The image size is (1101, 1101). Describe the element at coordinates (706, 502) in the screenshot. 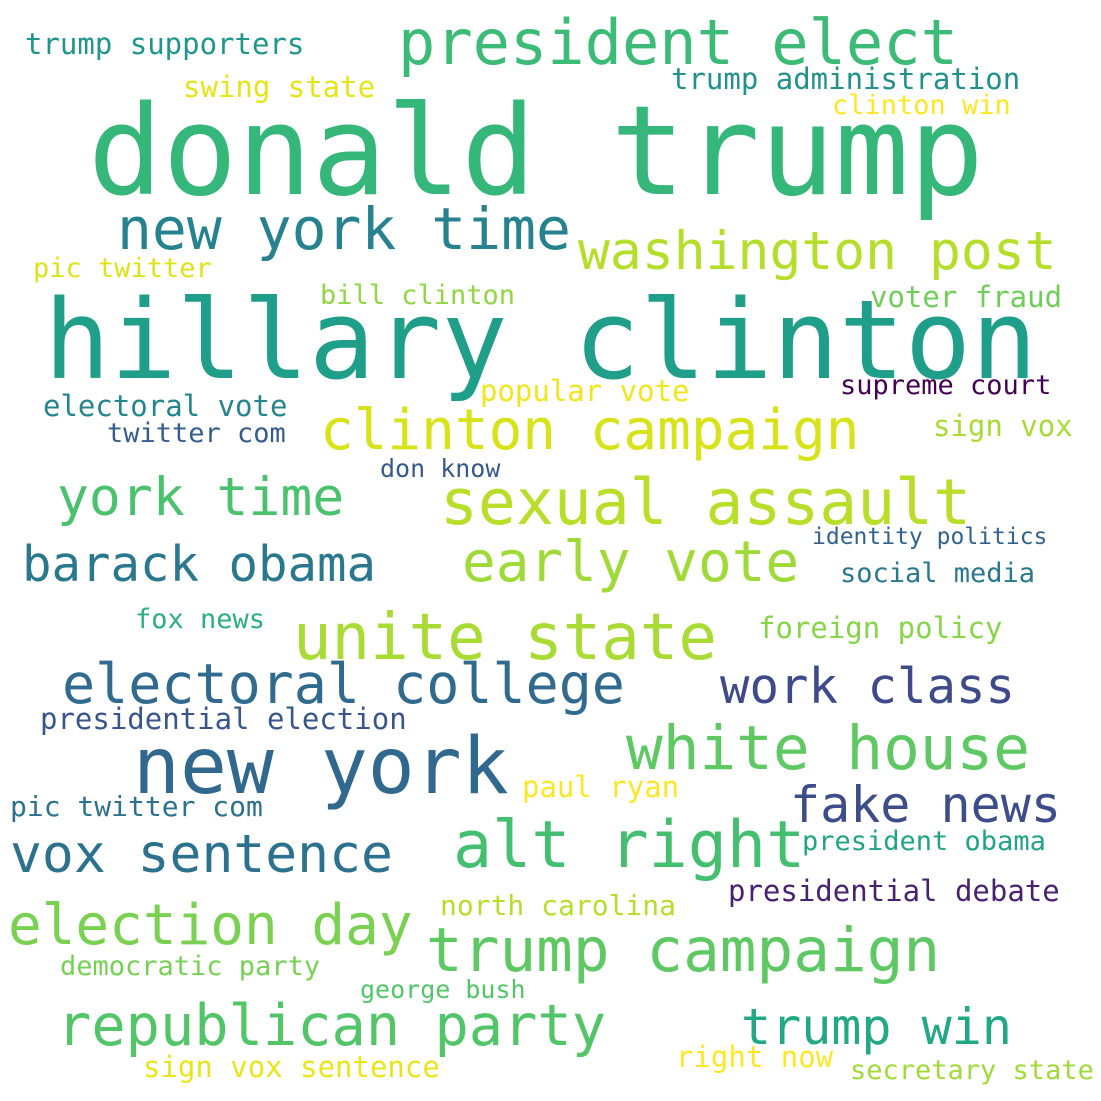

I see `word-sexual-assault: sexual assault` at that location.